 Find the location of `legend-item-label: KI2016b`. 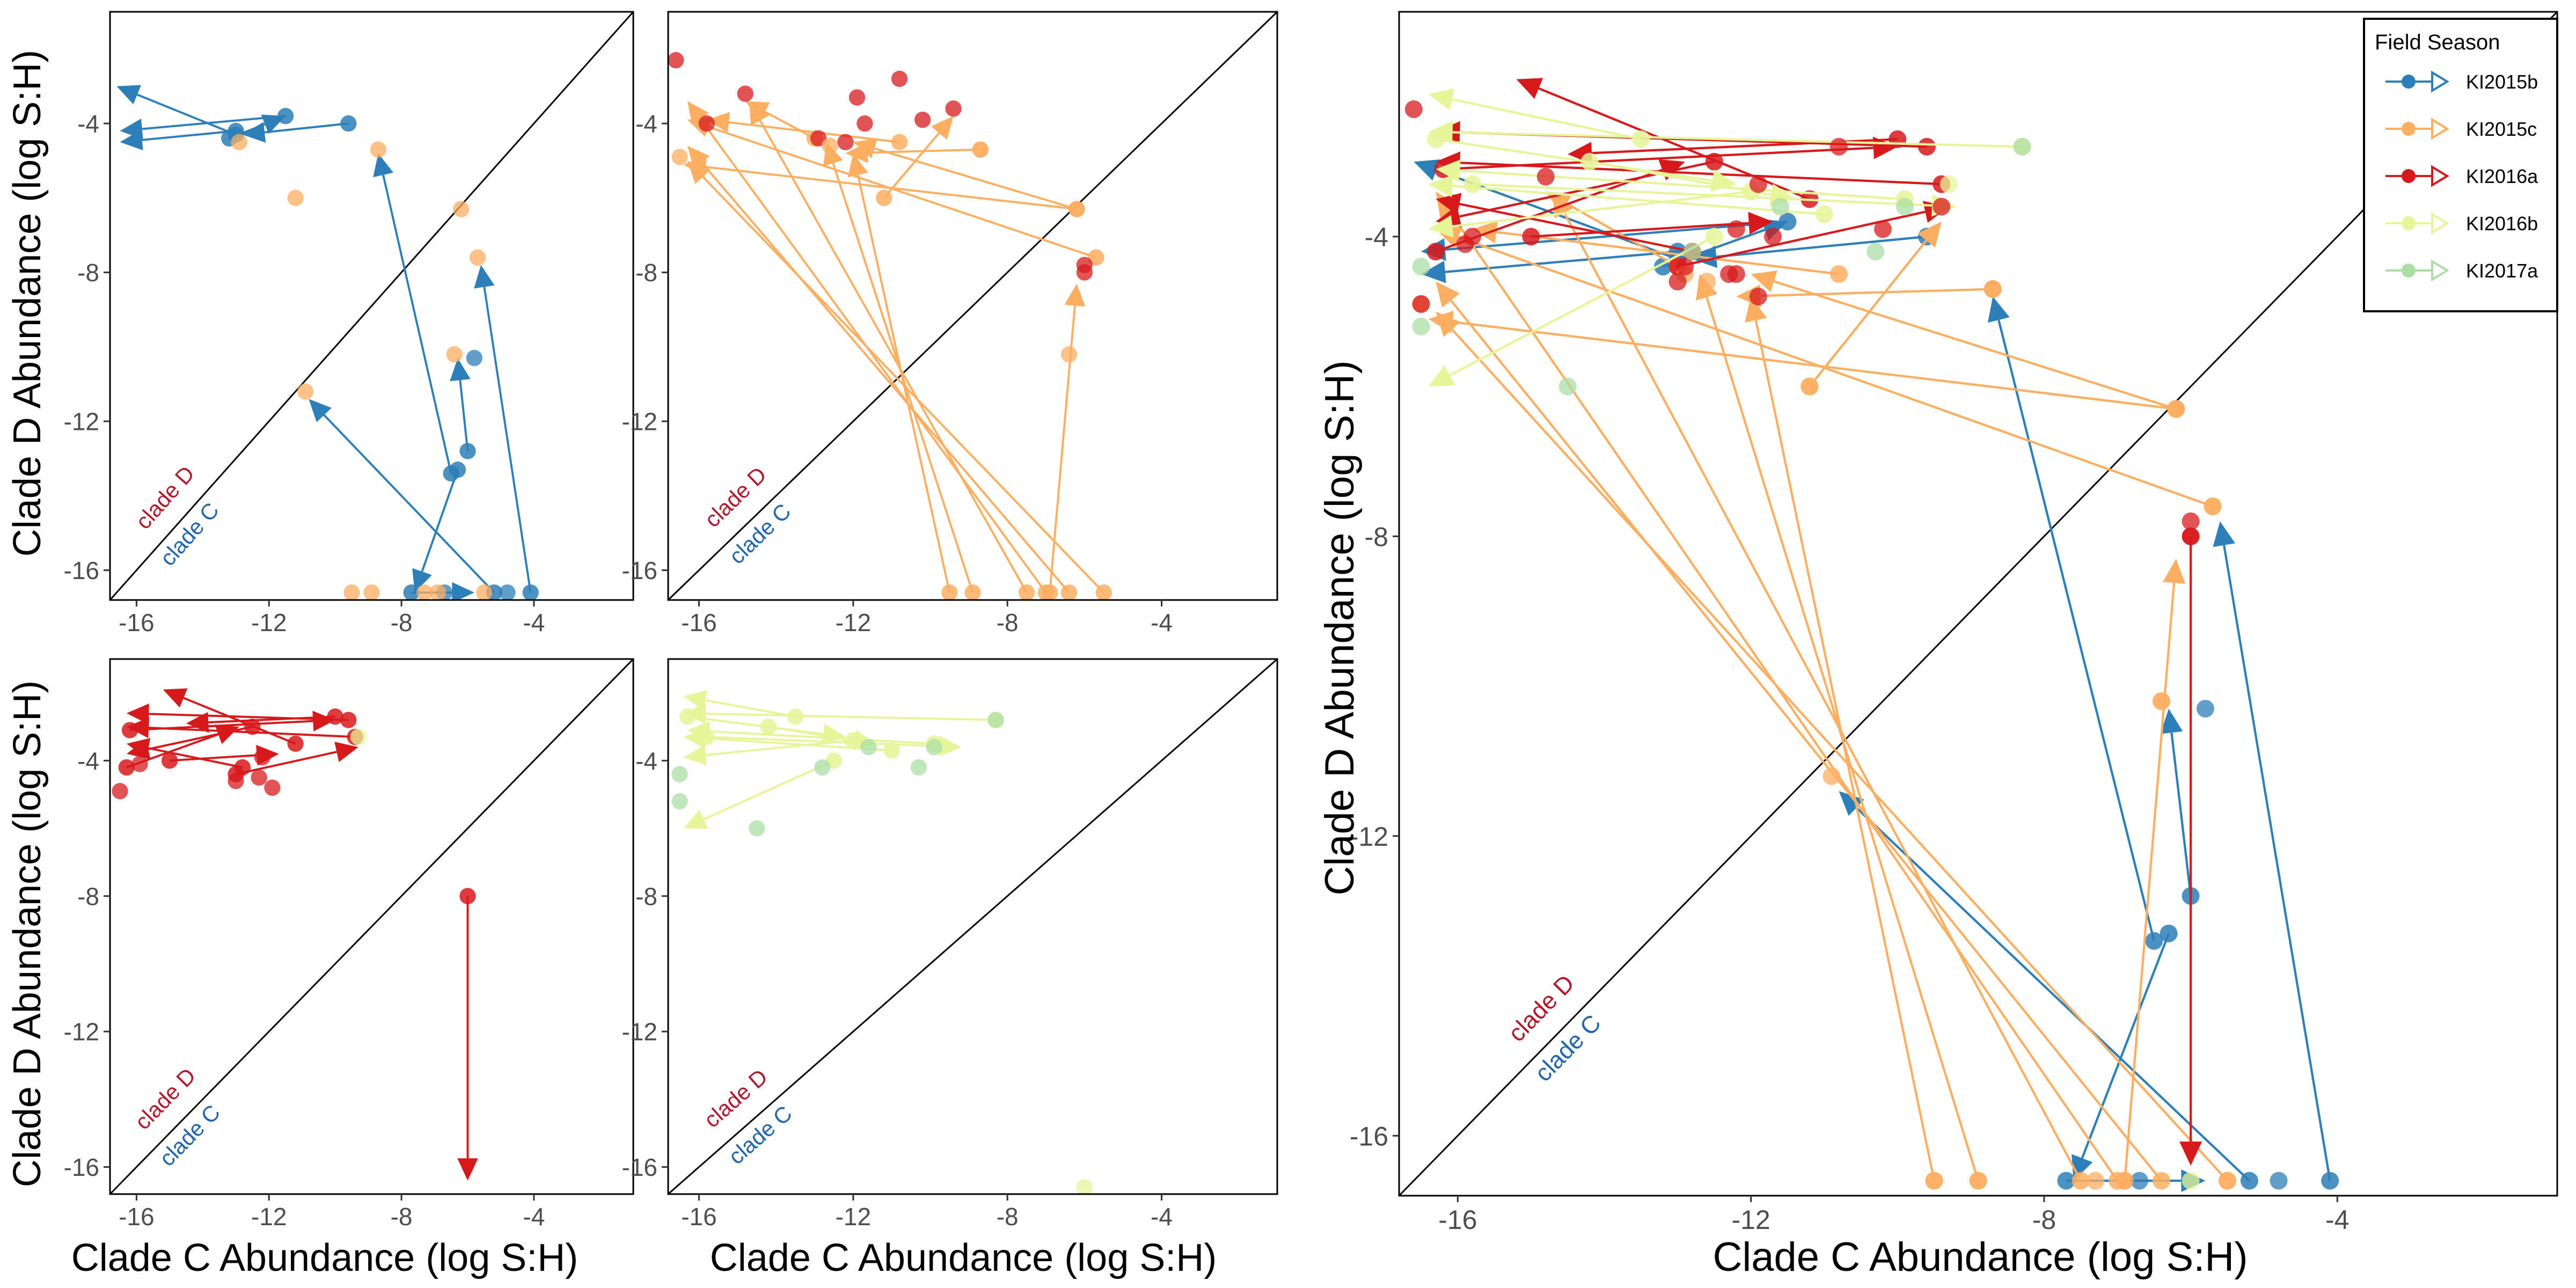

legend-item-label: KI2016b is located at coordinates (2502, 224).